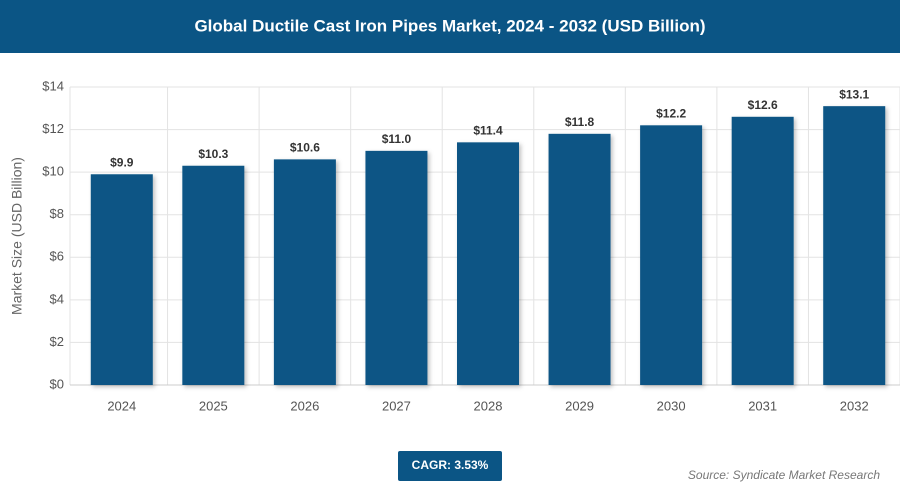 This screenshot has width=900, height=500. Describe the element at coordinates (53, 171) in the screenshot. I see `y-tick-label: $10` at that location.